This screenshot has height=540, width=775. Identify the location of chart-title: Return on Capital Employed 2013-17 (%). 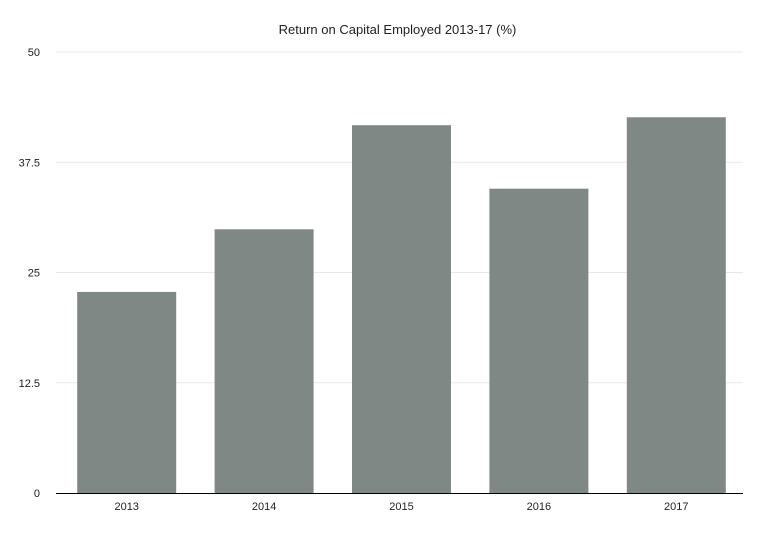
(397, 29).